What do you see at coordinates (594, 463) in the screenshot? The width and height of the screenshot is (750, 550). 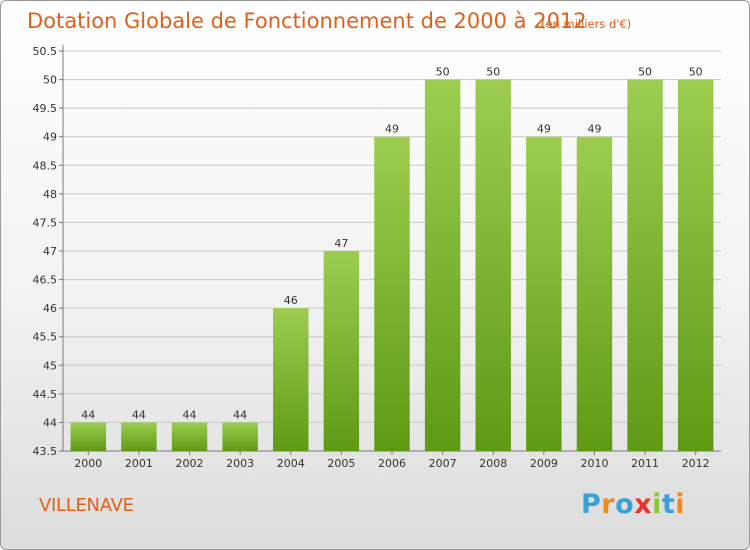 I see `x-tick-label: 2010` at bounding box center [594, 463].